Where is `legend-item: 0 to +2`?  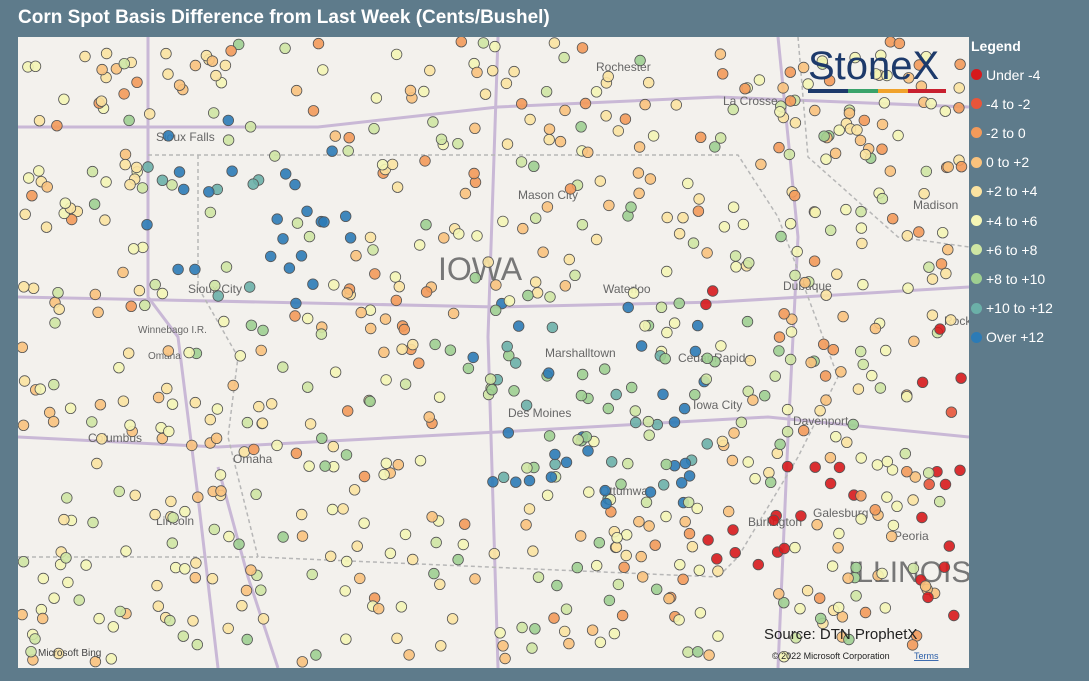 legend-item: 0 to +2 is located at coordinates (1012, 162).